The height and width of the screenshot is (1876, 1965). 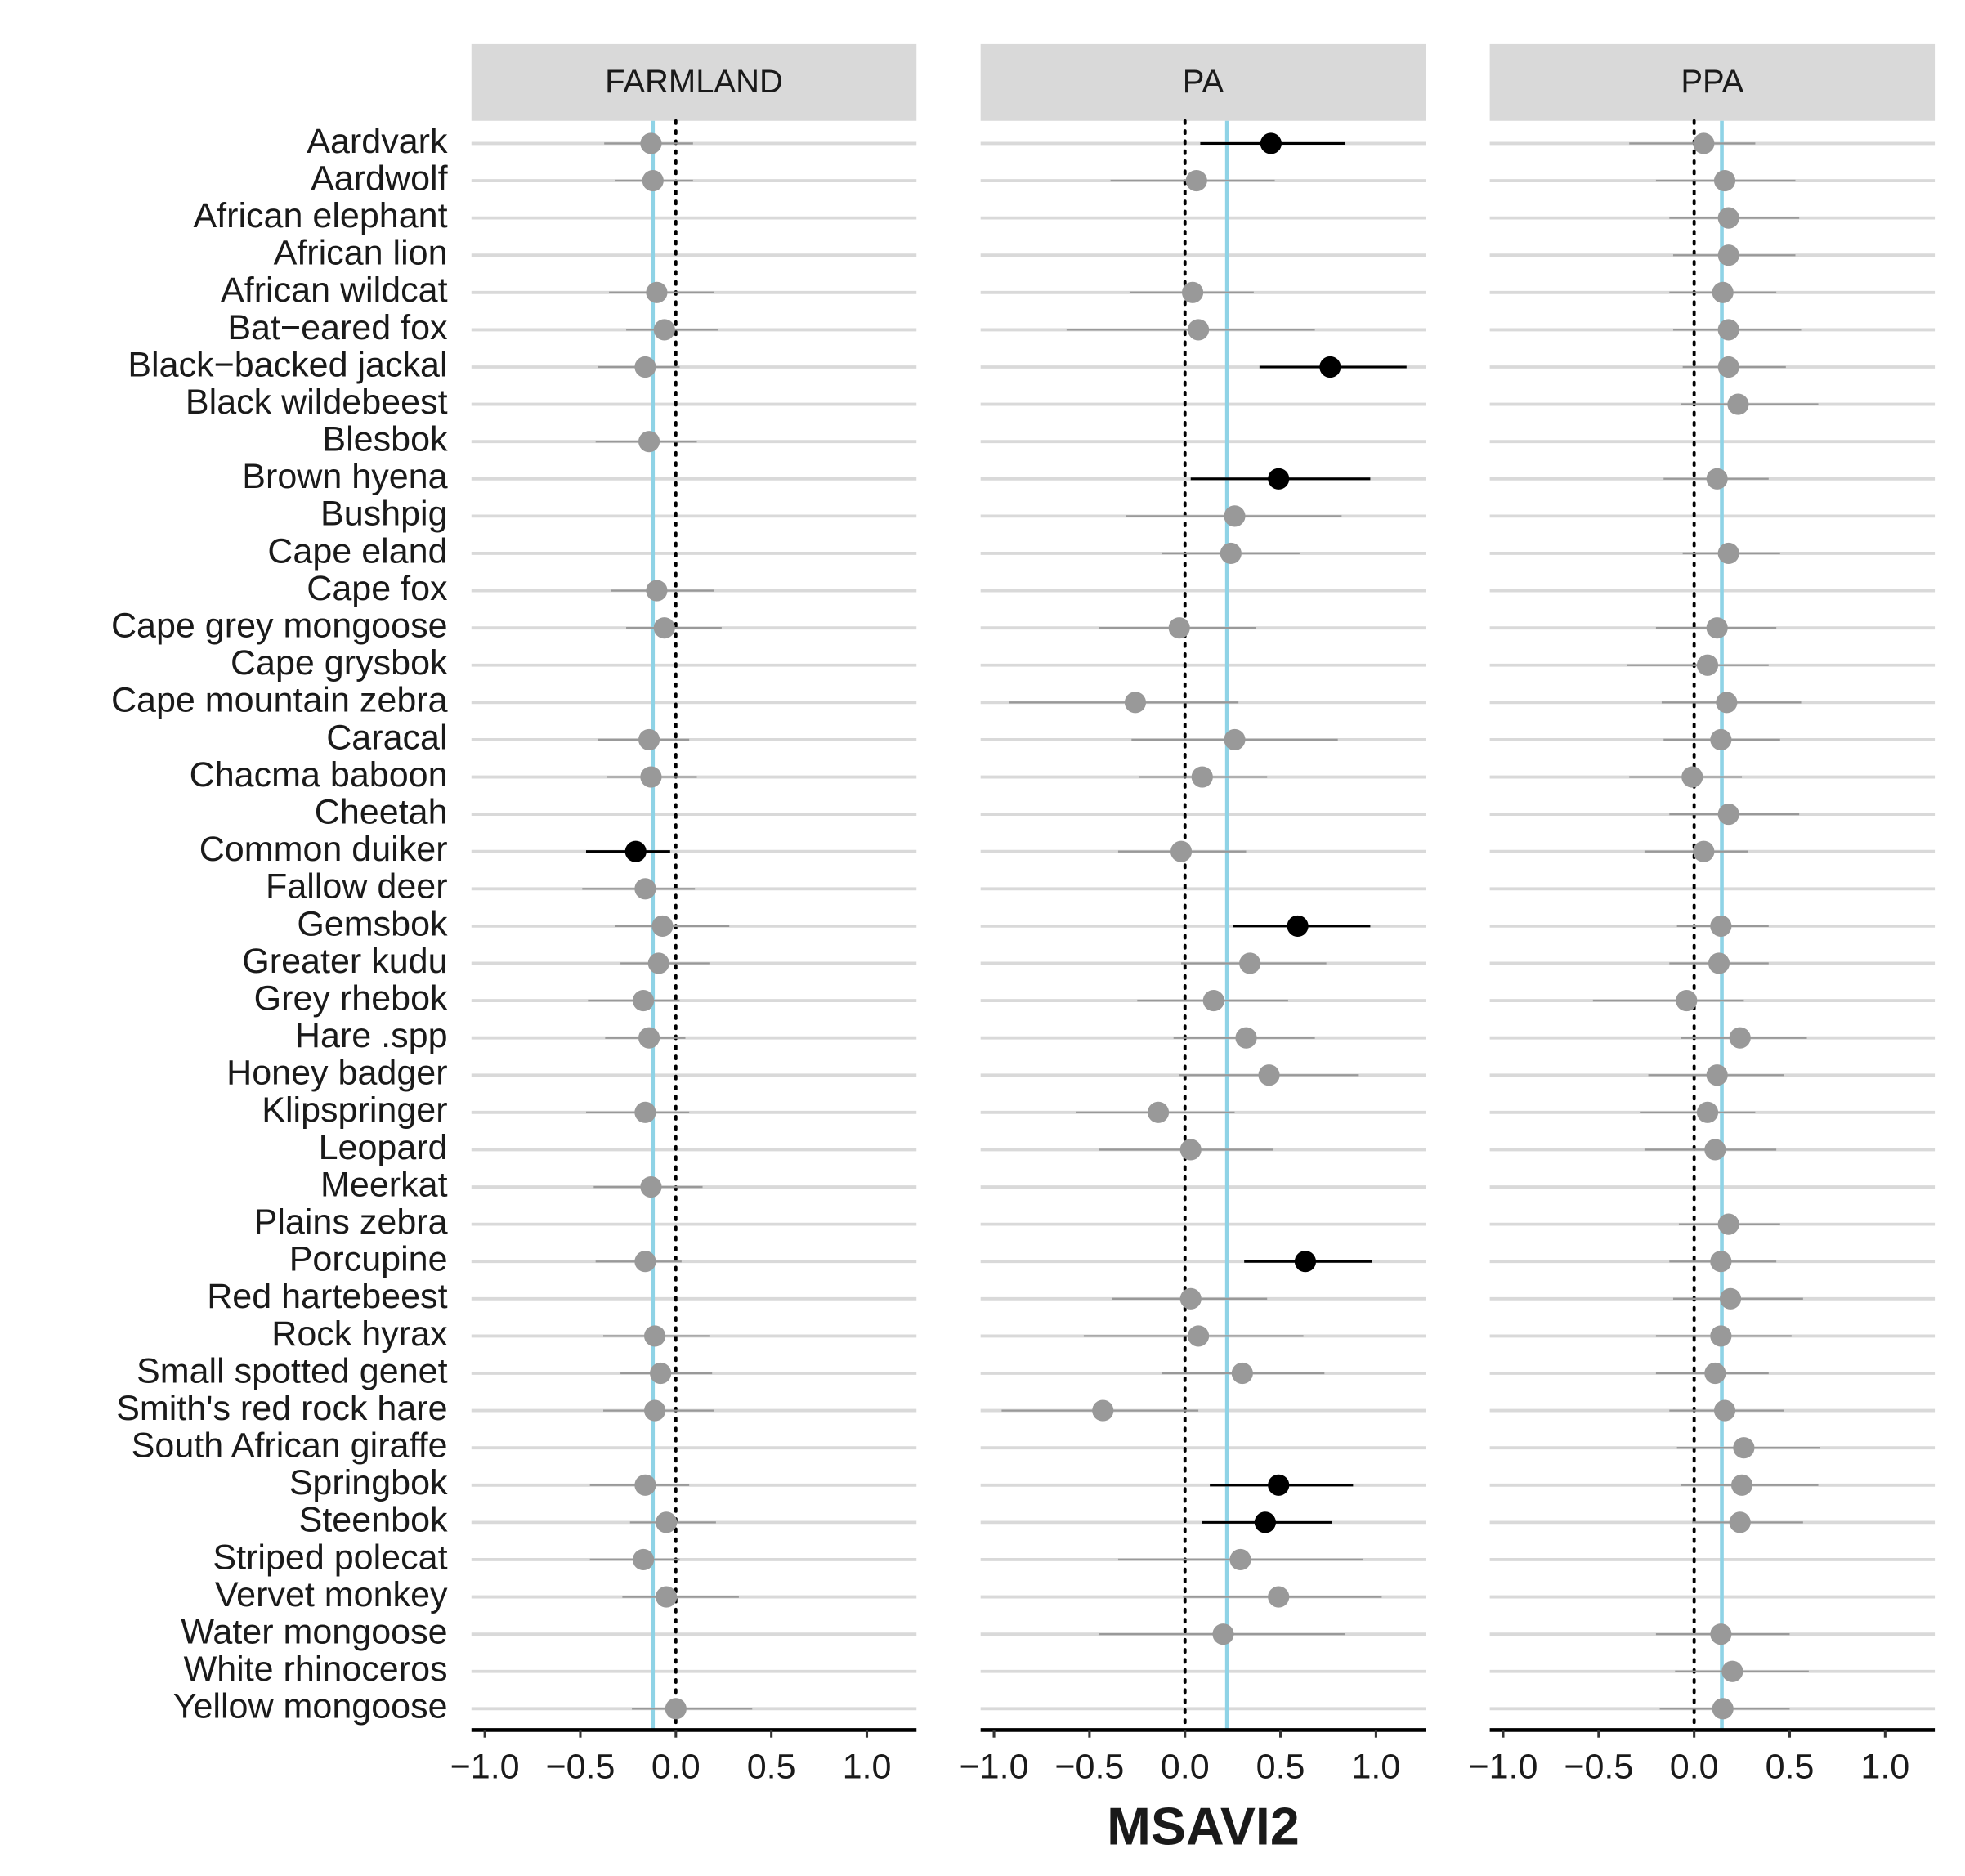 What do you see at coordinates (281, 1408) in the screenshot?
I see `category-label: Smith's red rock hare` at bounding box center [281, 1408].